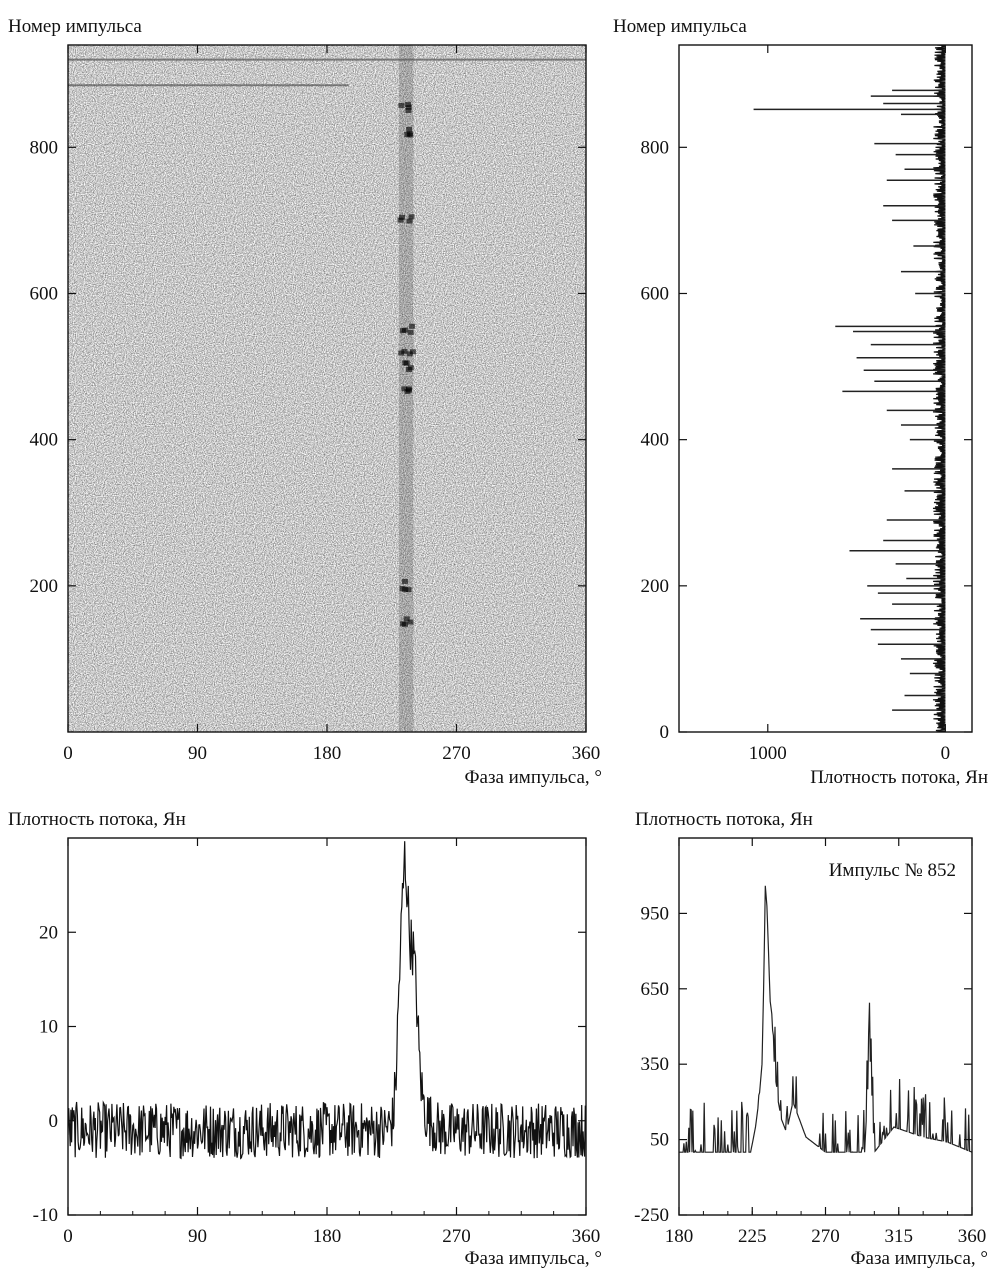  Describe the element at coordinates (68, 1236) in the screenshot. I see `avg-profile-xtick-label: 0` at that location.